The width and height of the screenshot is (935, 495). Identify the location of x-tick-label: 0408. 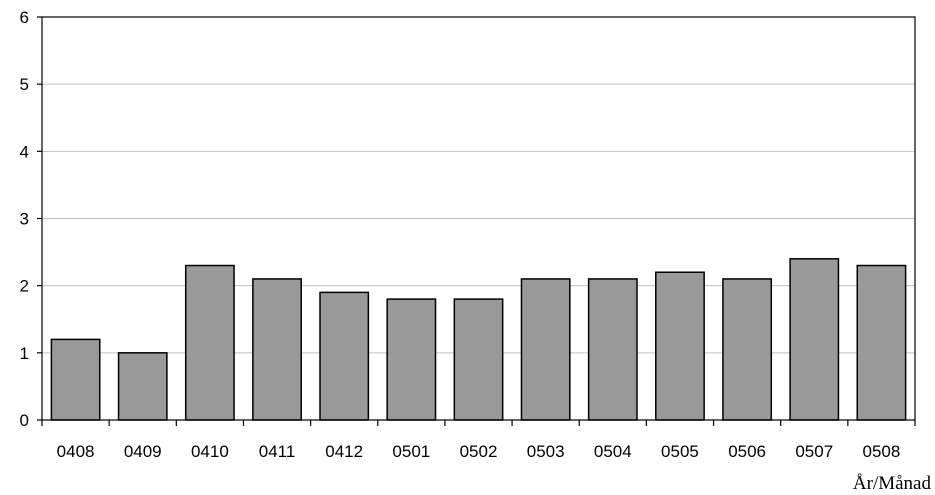
(76, 451).